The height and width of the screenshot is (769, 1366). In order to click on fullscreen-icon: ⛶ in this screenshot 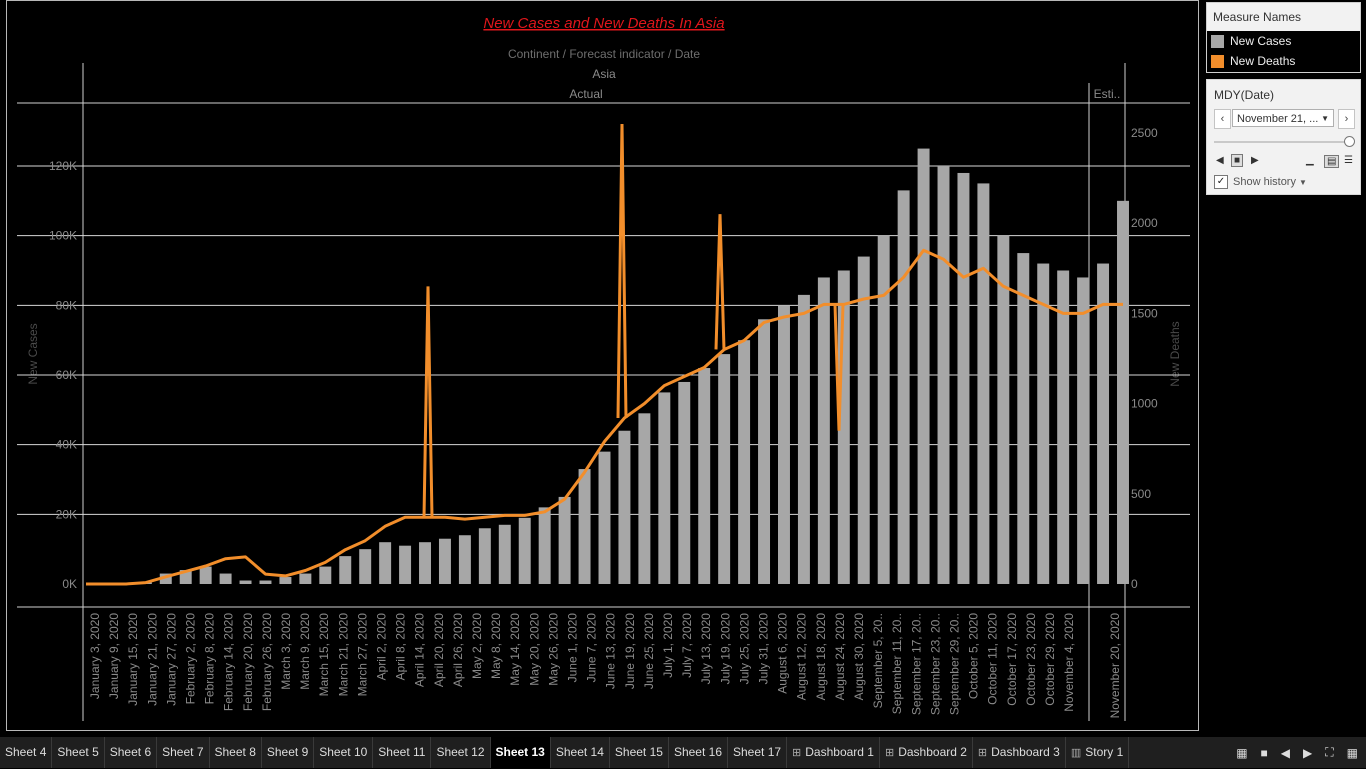, I will do `click(1329, 752)`.